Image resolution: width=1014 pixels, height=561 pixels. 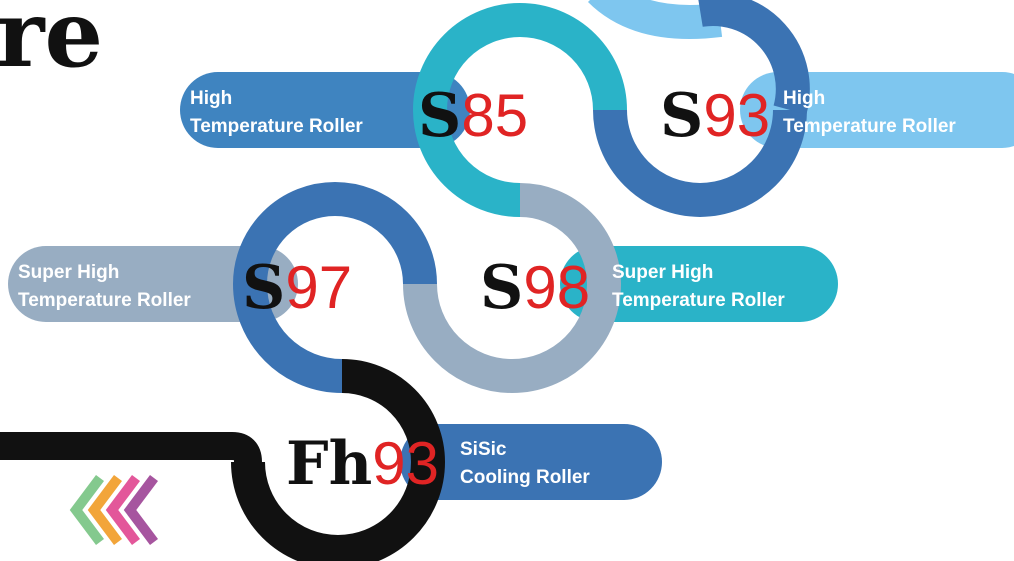 I want to click on fh93-code-letter: Fh, so click(x=329, y=464).